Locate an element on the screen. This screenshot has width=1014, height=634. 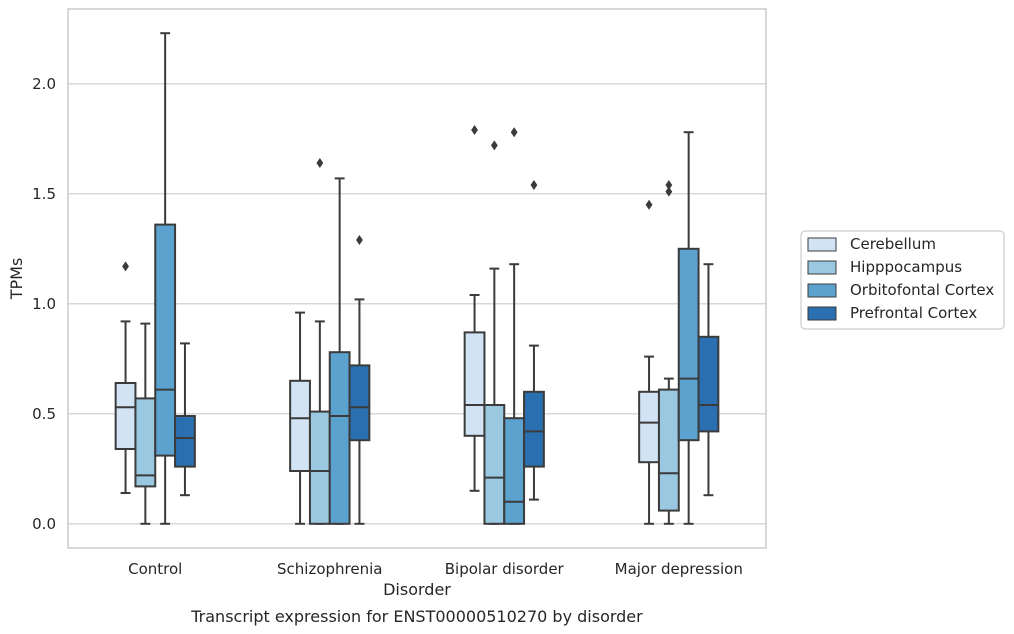
legend-label: Prefrontal Cortex is located at coordinates (913, 313).